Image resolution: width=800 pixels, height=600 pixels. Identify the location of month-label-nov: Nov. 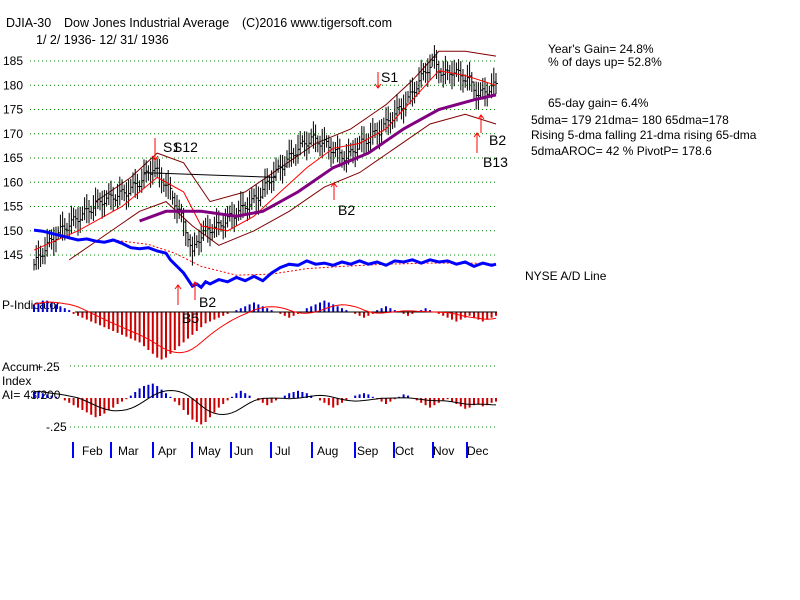
(443, 451).